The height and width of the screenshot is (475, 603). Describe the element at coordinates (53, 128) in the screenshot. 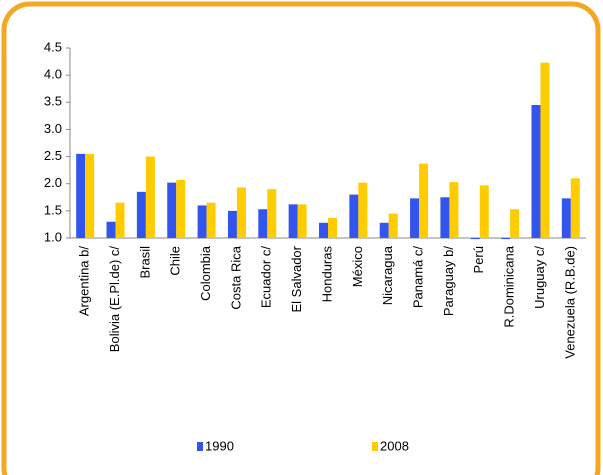

I see `y-tick-label: 3.0` at that location.